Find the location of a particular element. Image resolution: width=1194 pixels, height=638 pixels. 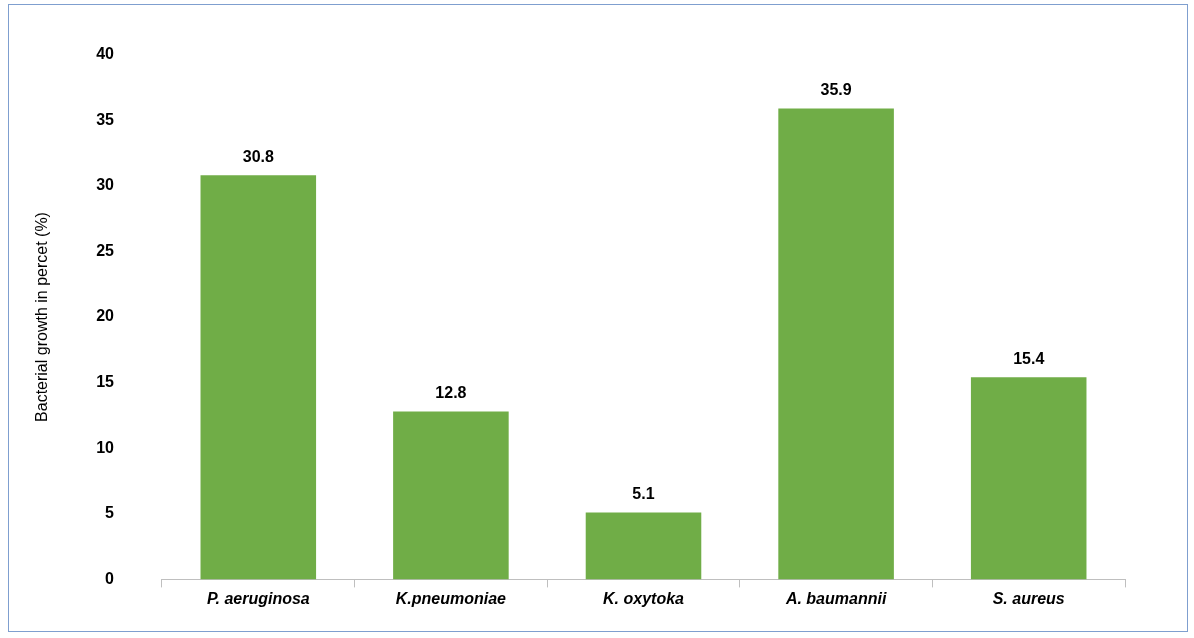

y-tick-label: 10 is located at coordinates (105, 447).